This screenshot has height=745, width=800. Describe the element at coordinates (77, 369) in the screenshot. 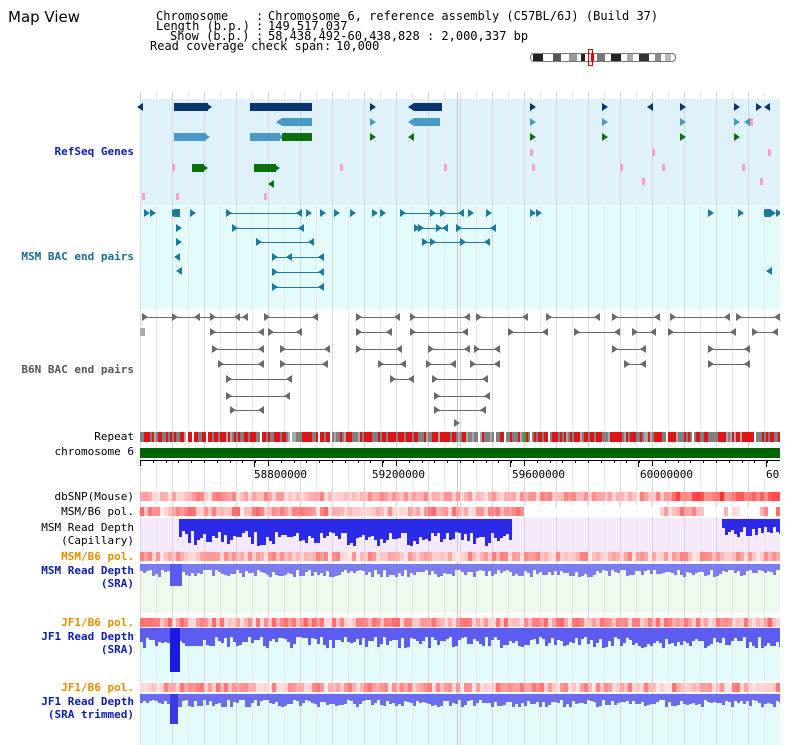

I see `track-label-b6n-bac: B6N BAC end pairs` at that location.